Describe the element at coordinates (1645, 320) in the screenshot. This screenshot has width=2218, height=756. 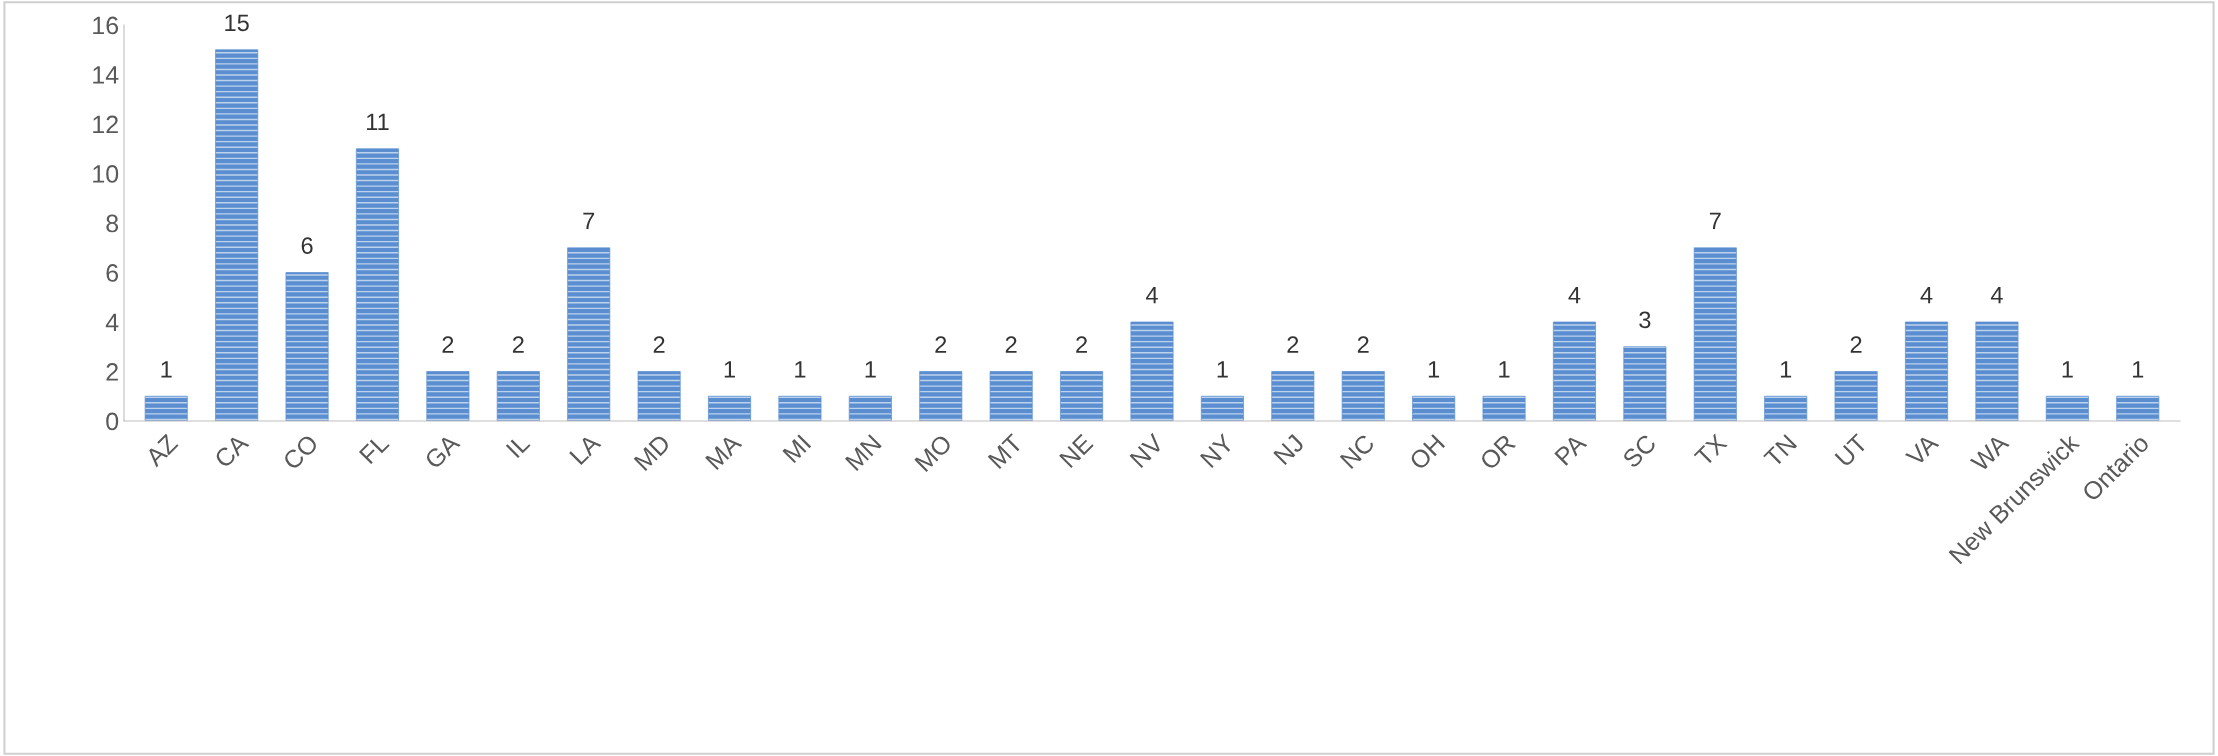
I see `data-label: 3` at that location.